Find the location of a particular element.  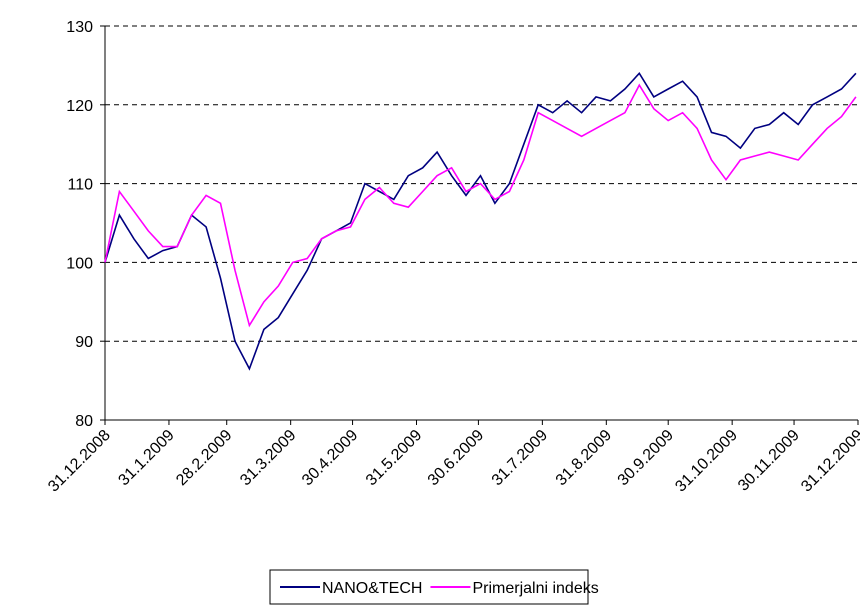

x-tick-label: 30.4.2009 is located at coordinates (330, 458).